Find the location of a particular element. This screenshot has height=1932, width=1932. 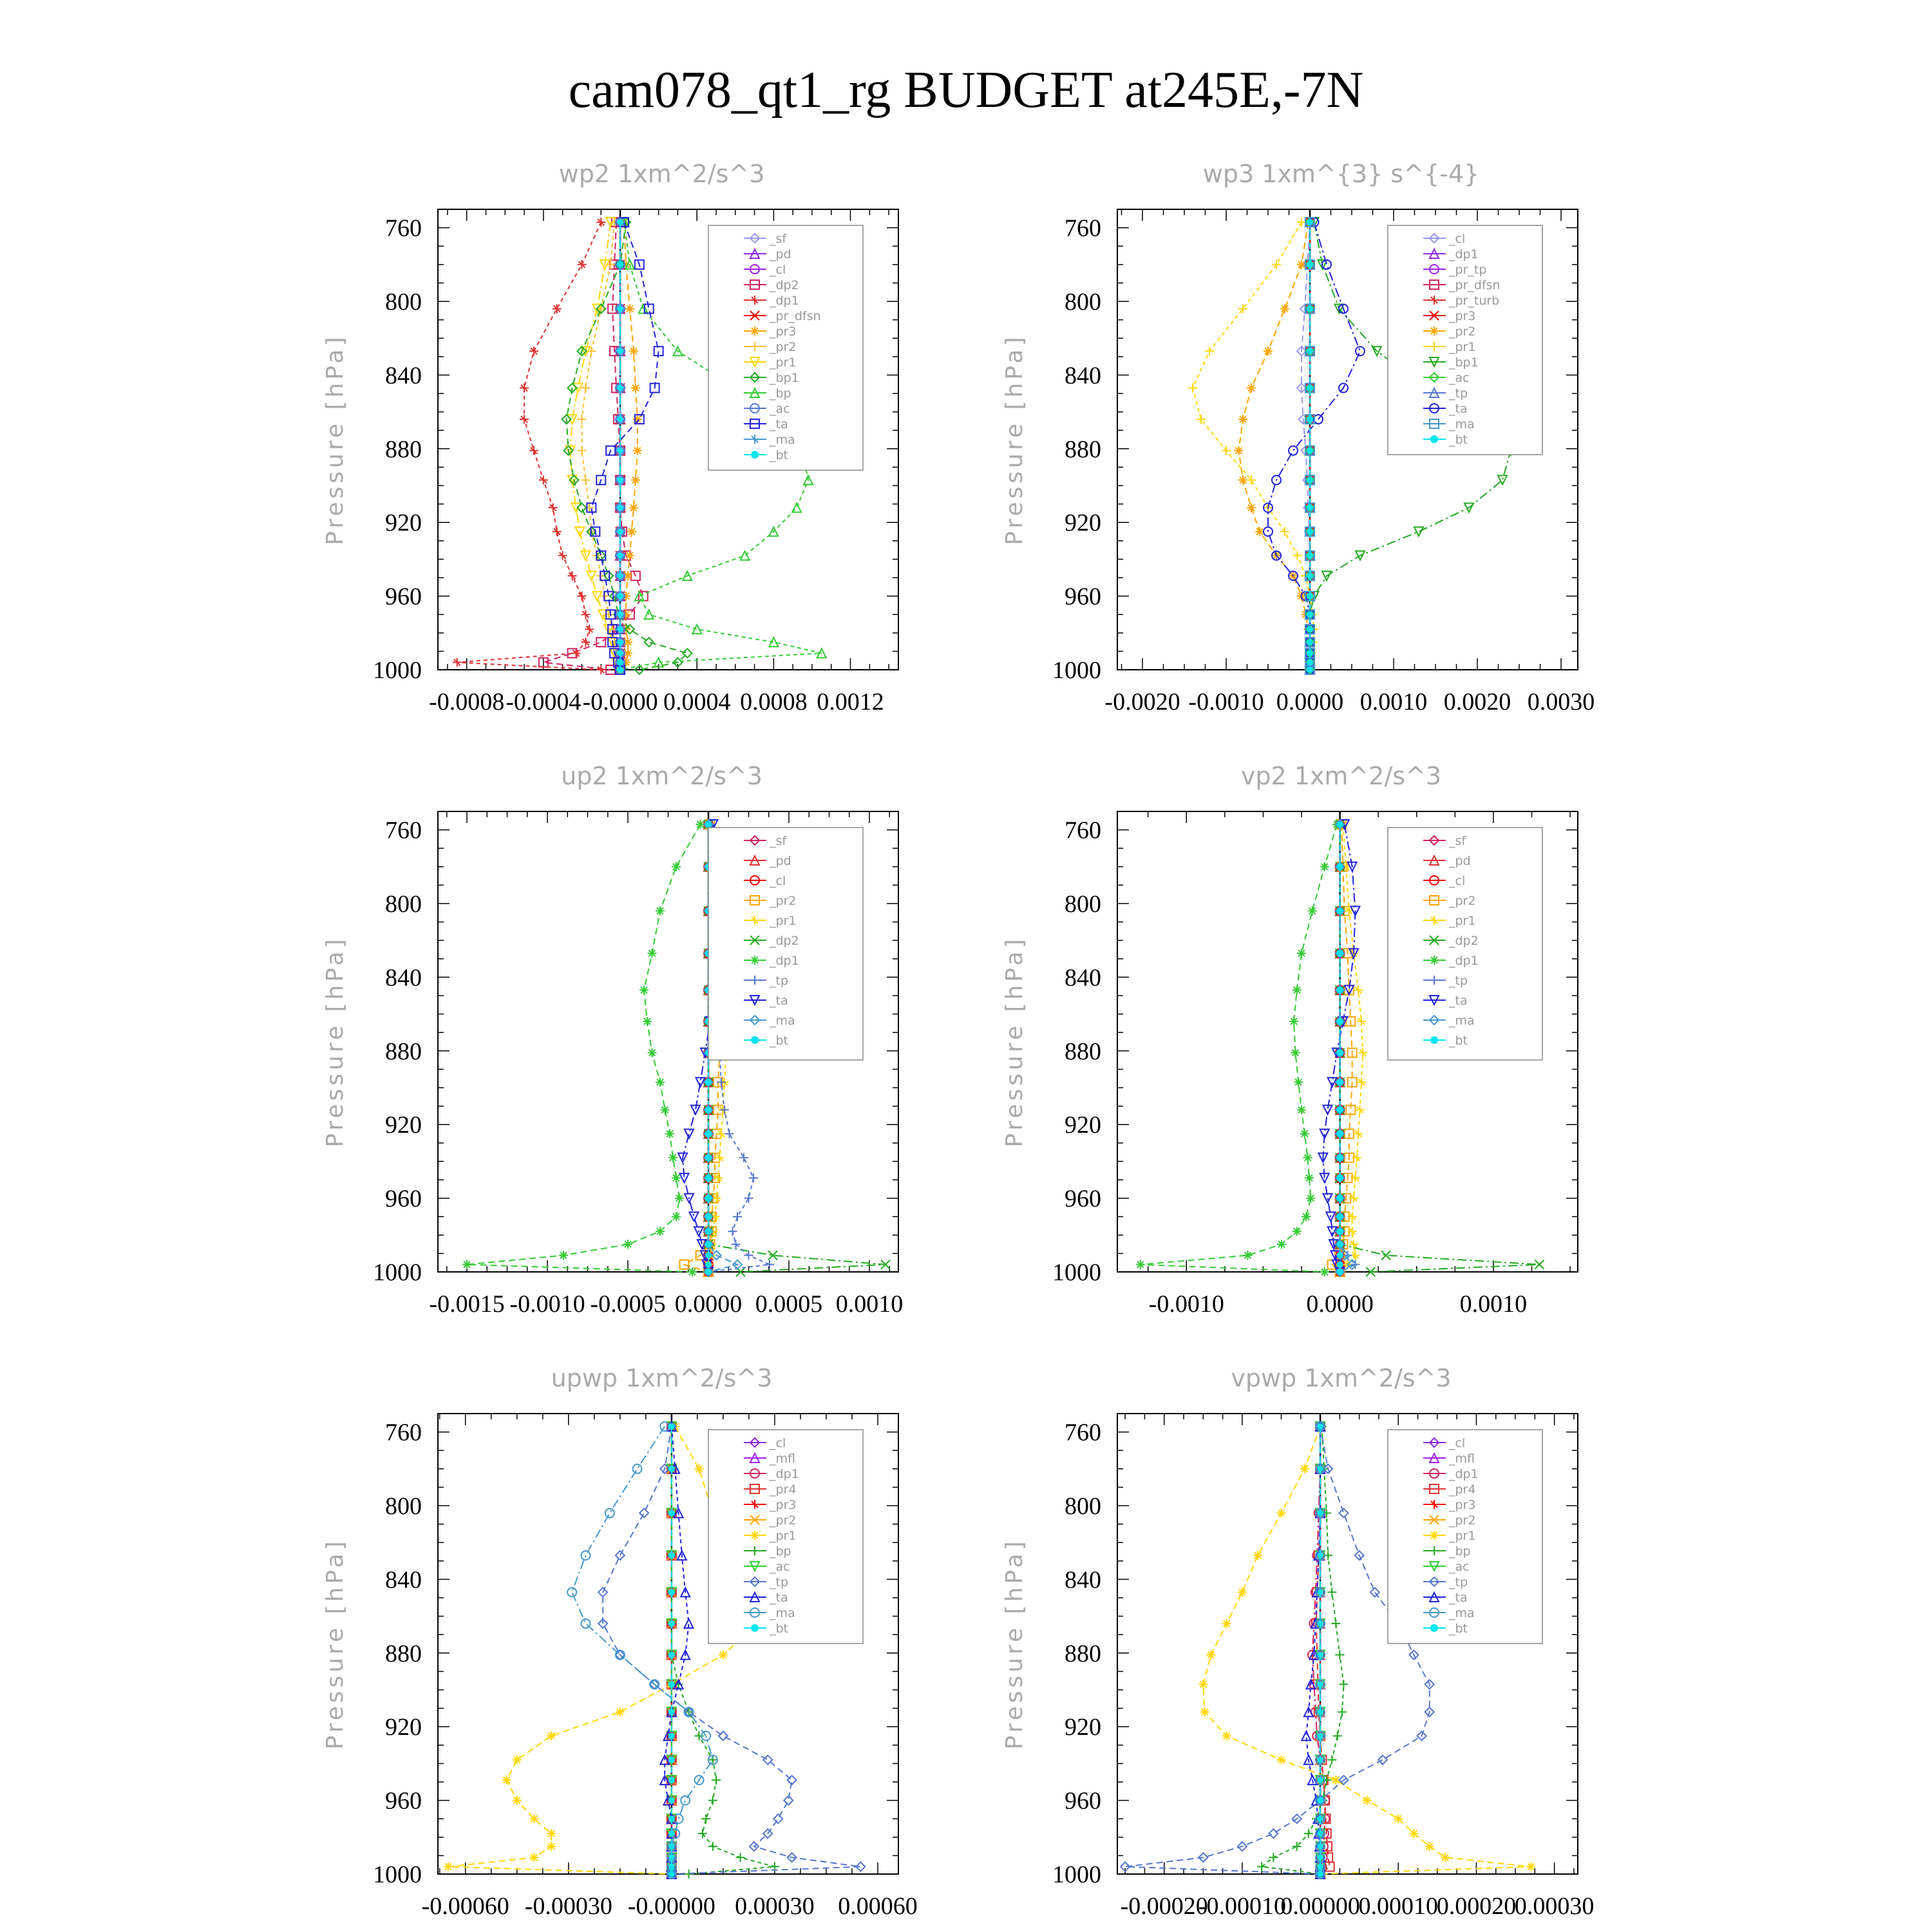

y-tick-label: 920 is located at coordinates (1083, 522).